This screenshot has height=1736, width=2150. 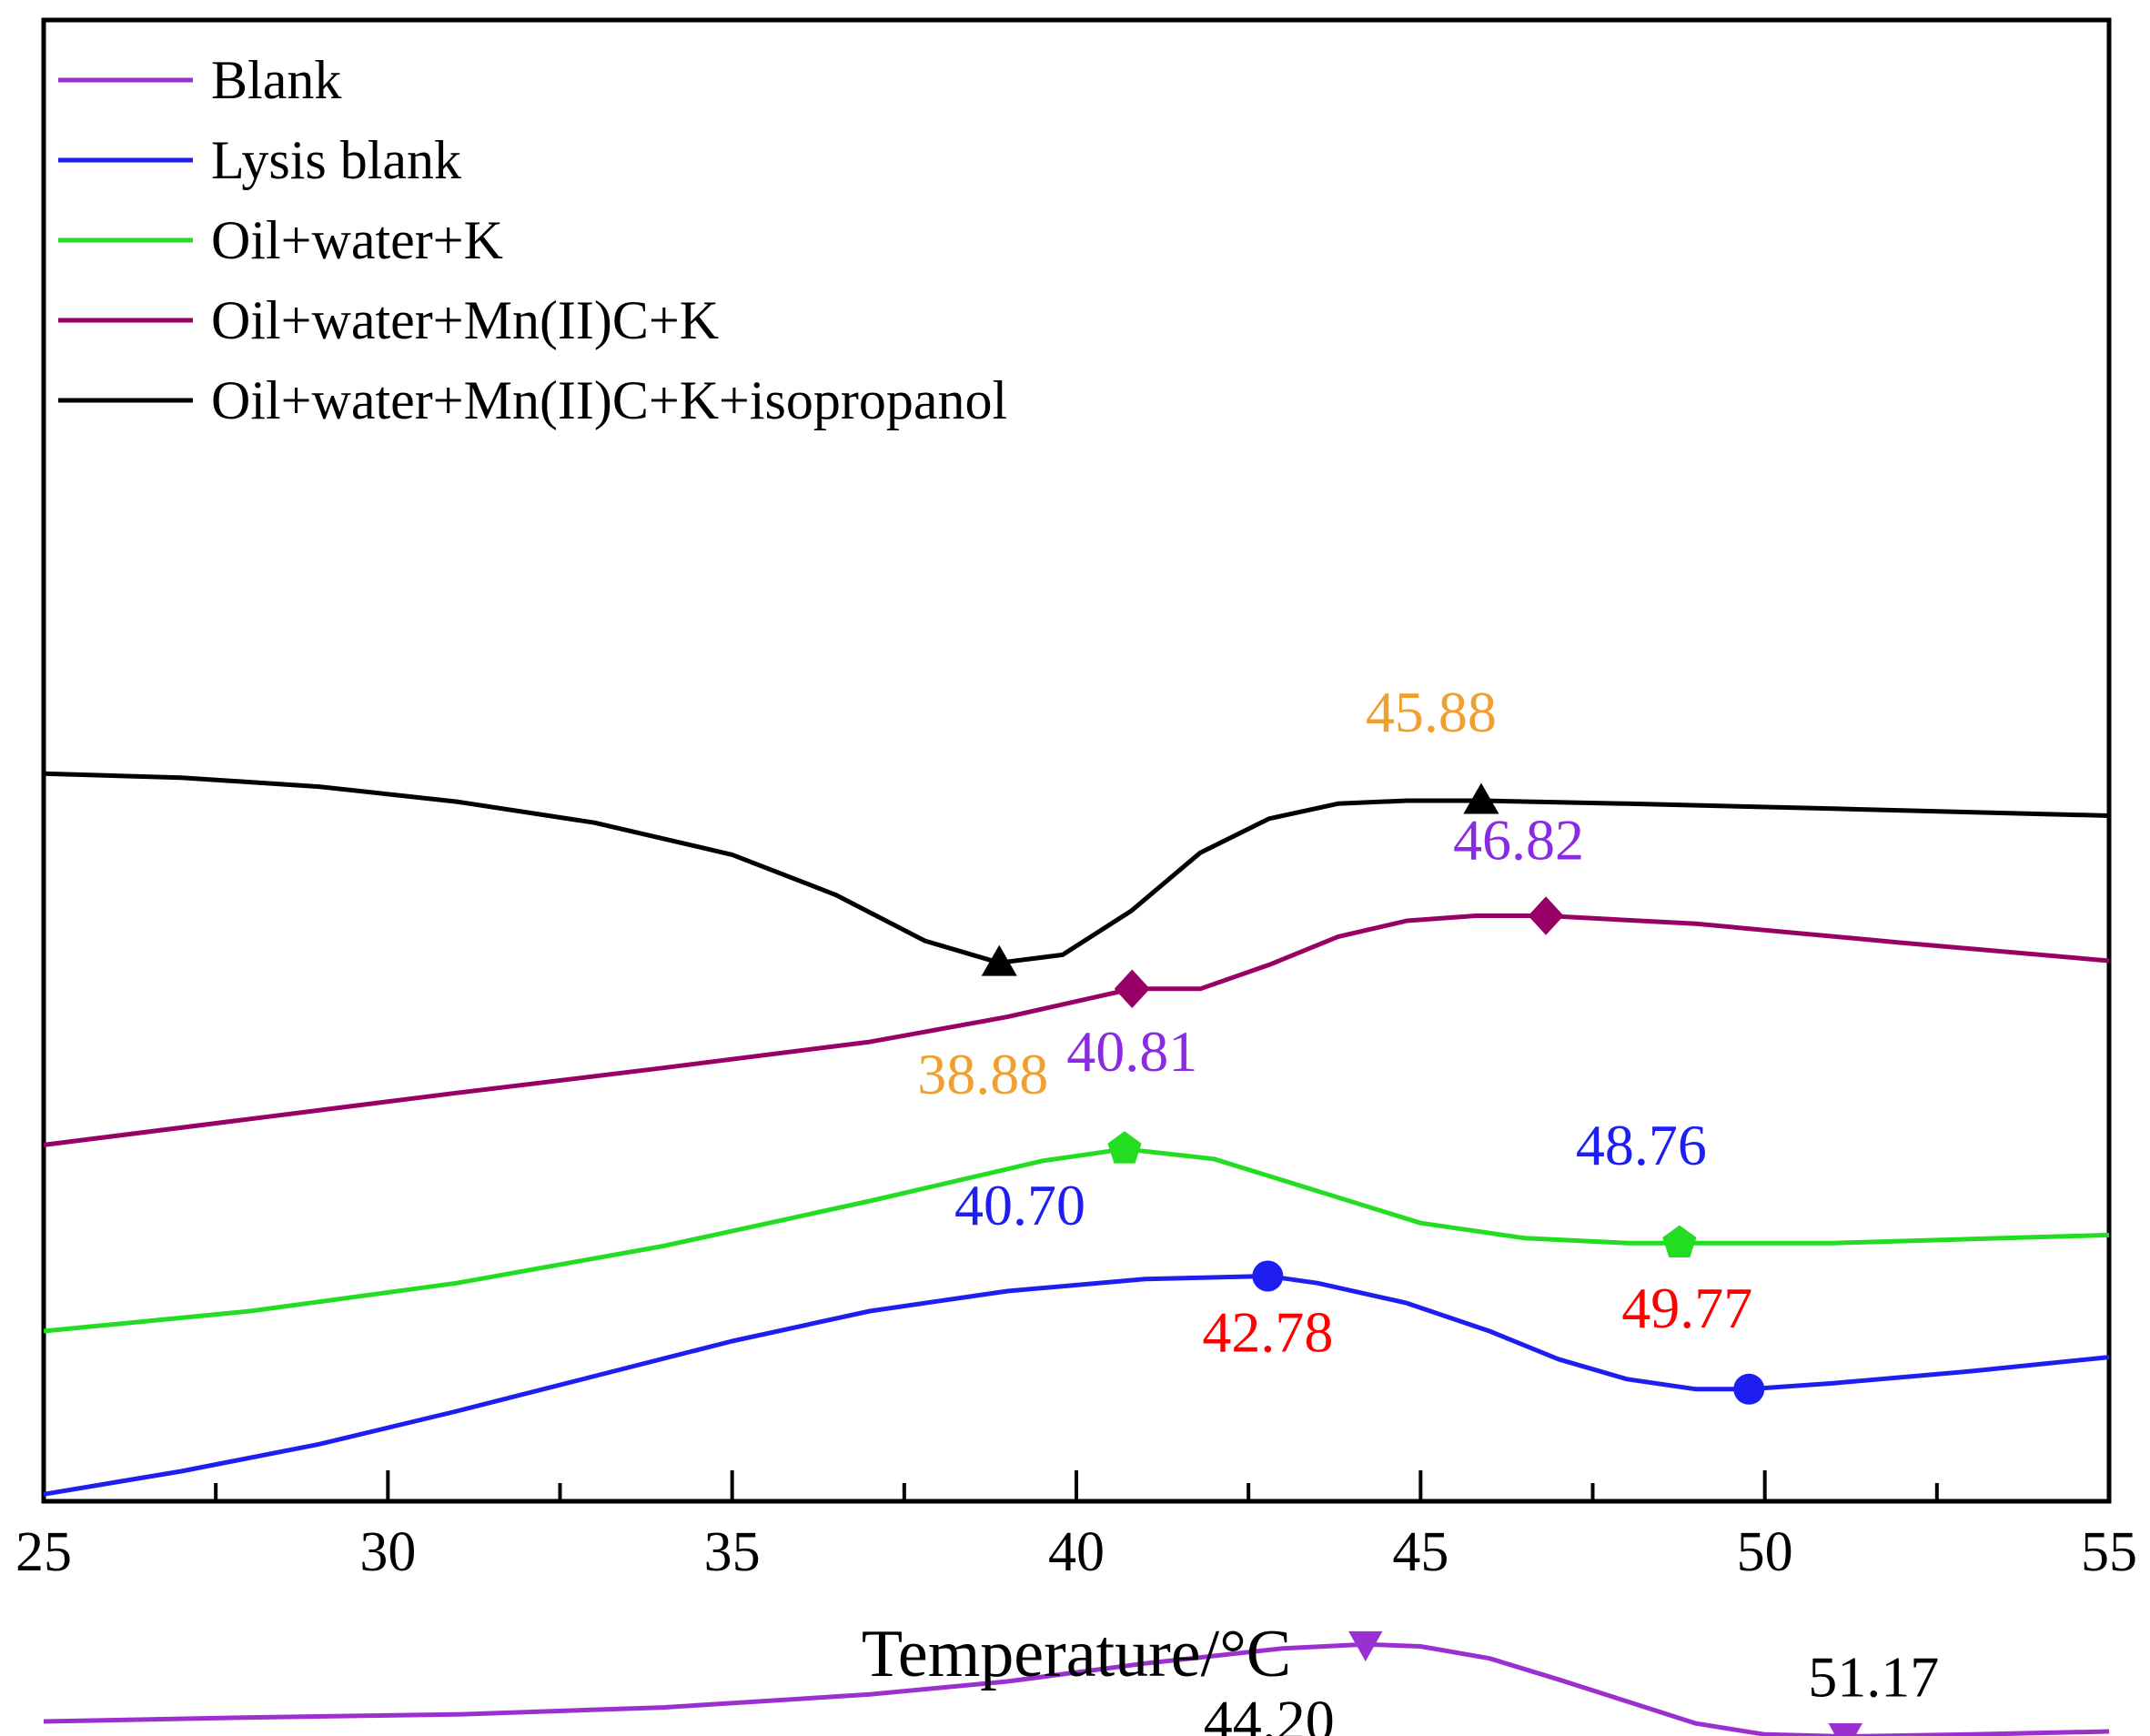 What do you see at coordinates (982, 1074) in the screenshot?
I see `peak-label: 38.88` at bounding box center [982, 1074].